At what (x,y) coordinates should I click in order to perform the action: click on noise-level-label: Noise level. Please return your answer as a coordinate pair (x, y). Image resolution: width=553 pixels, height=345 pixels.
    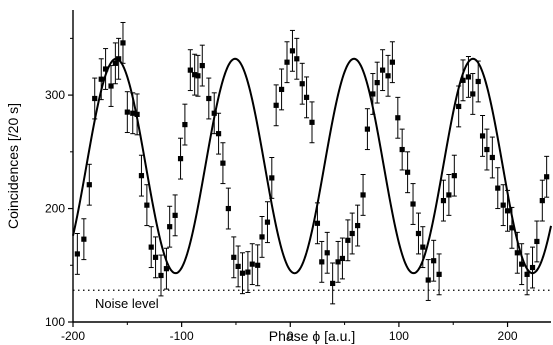
    Looking at the image, I should click on (127, 303).